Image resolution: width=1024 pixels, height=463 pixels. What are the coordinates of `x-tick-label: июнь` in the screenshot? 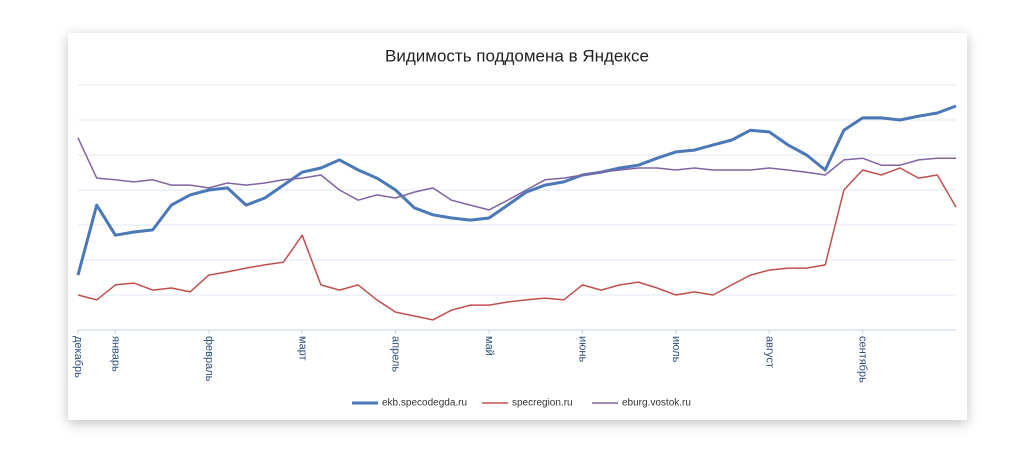 It's located at (582, 349).